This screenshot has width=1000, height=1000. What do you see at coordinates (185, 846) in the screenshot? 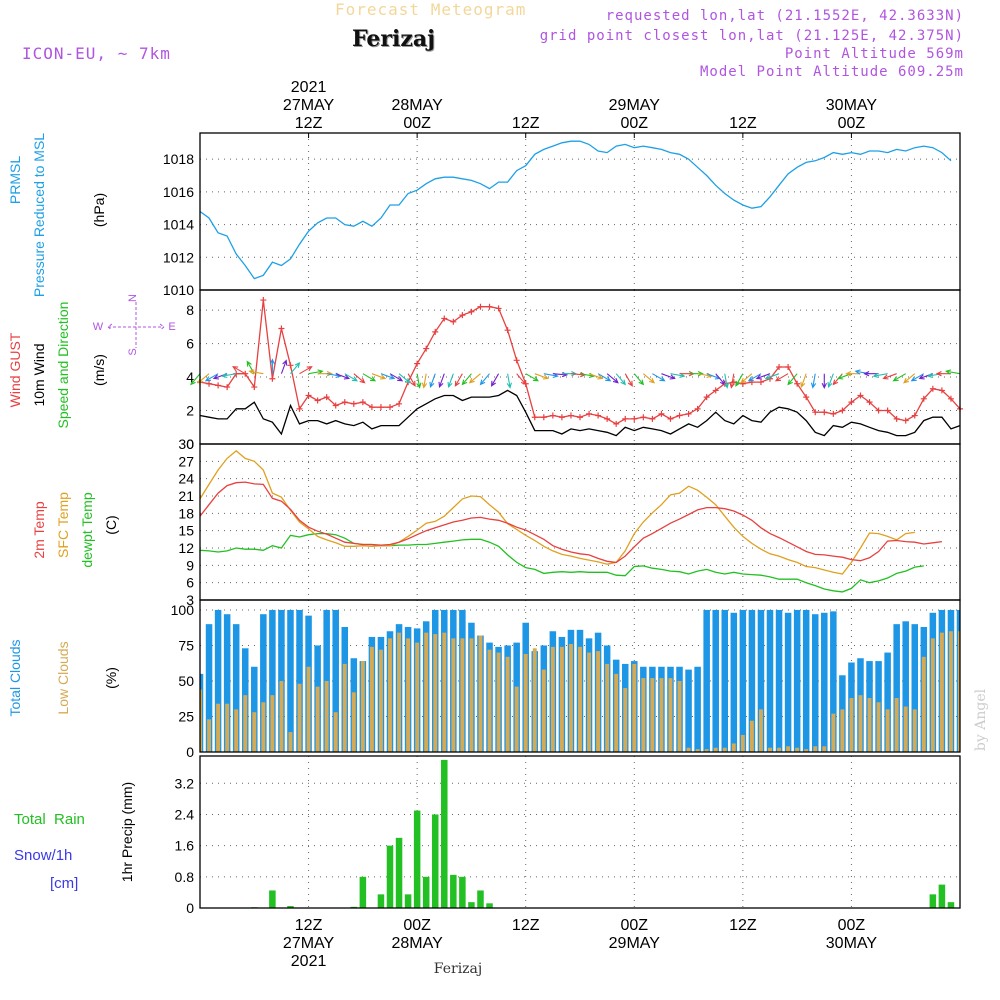
I see `y-tick-label: 1.6` at bounding box center [185, 846].